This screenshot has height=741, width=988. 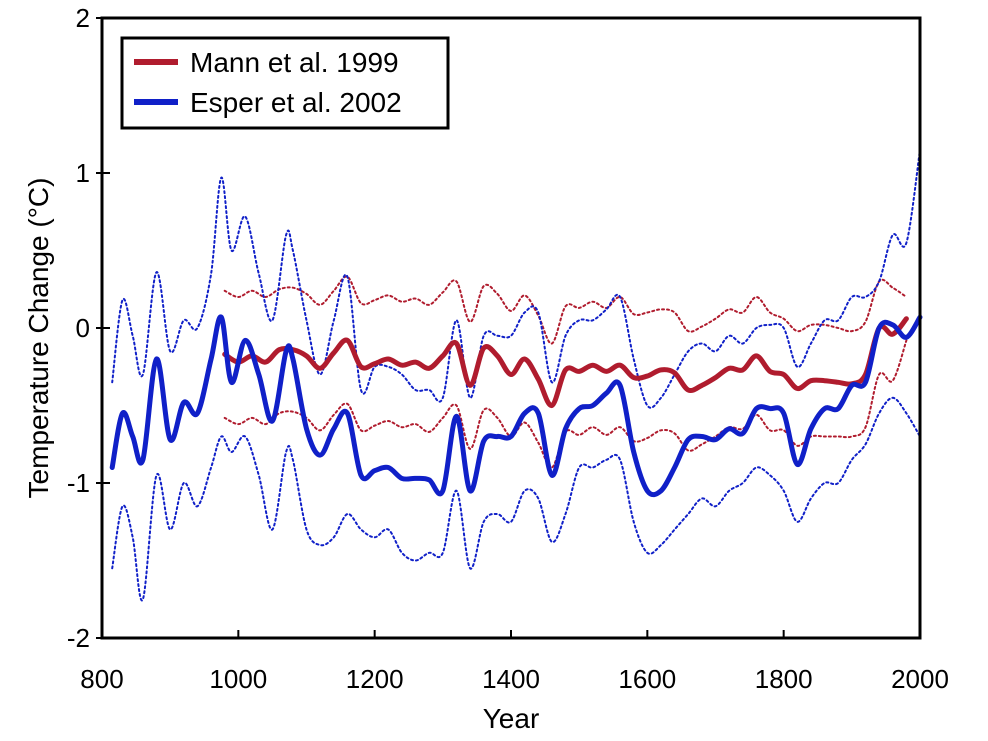 What do you see at coordinates (101, 679) in the screenshot?
I see `x-tick-label: 800` at bounding box center [101, 679].